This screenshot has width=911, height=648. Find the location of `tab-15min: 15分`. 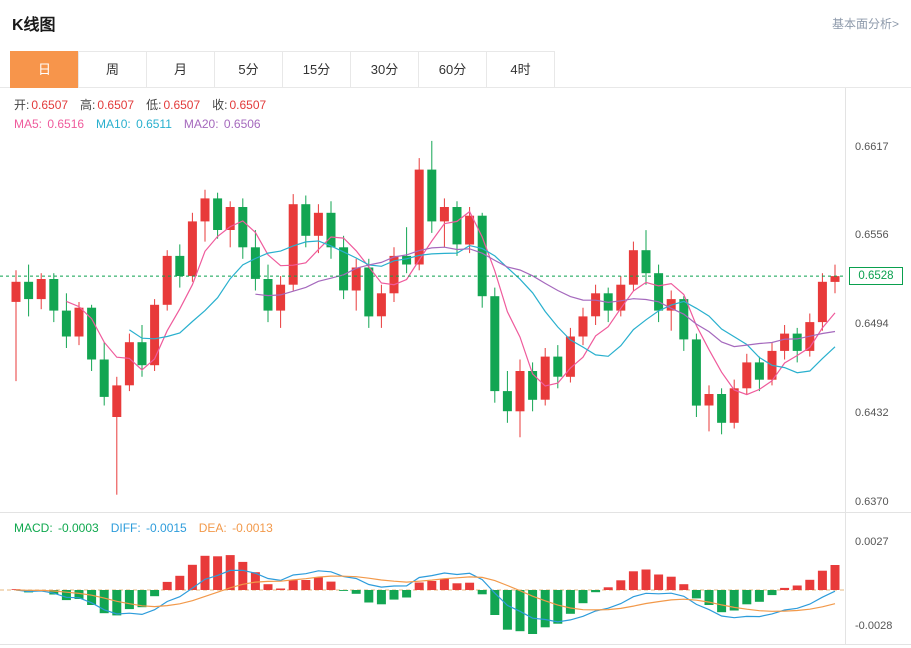

tab-15min: 15分 is located at coordinates (316, 69).